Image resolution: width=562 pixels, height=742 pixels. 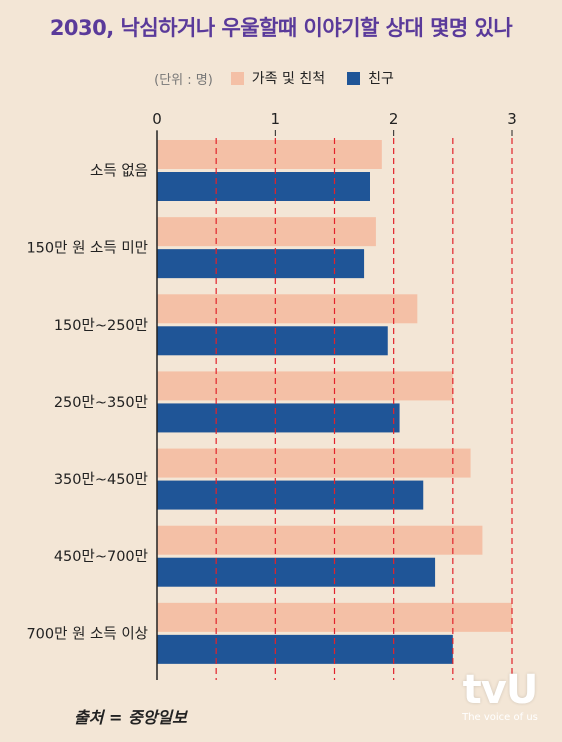 I want to click on category-label-5: 450만~700만, so click(x=101, y=556).